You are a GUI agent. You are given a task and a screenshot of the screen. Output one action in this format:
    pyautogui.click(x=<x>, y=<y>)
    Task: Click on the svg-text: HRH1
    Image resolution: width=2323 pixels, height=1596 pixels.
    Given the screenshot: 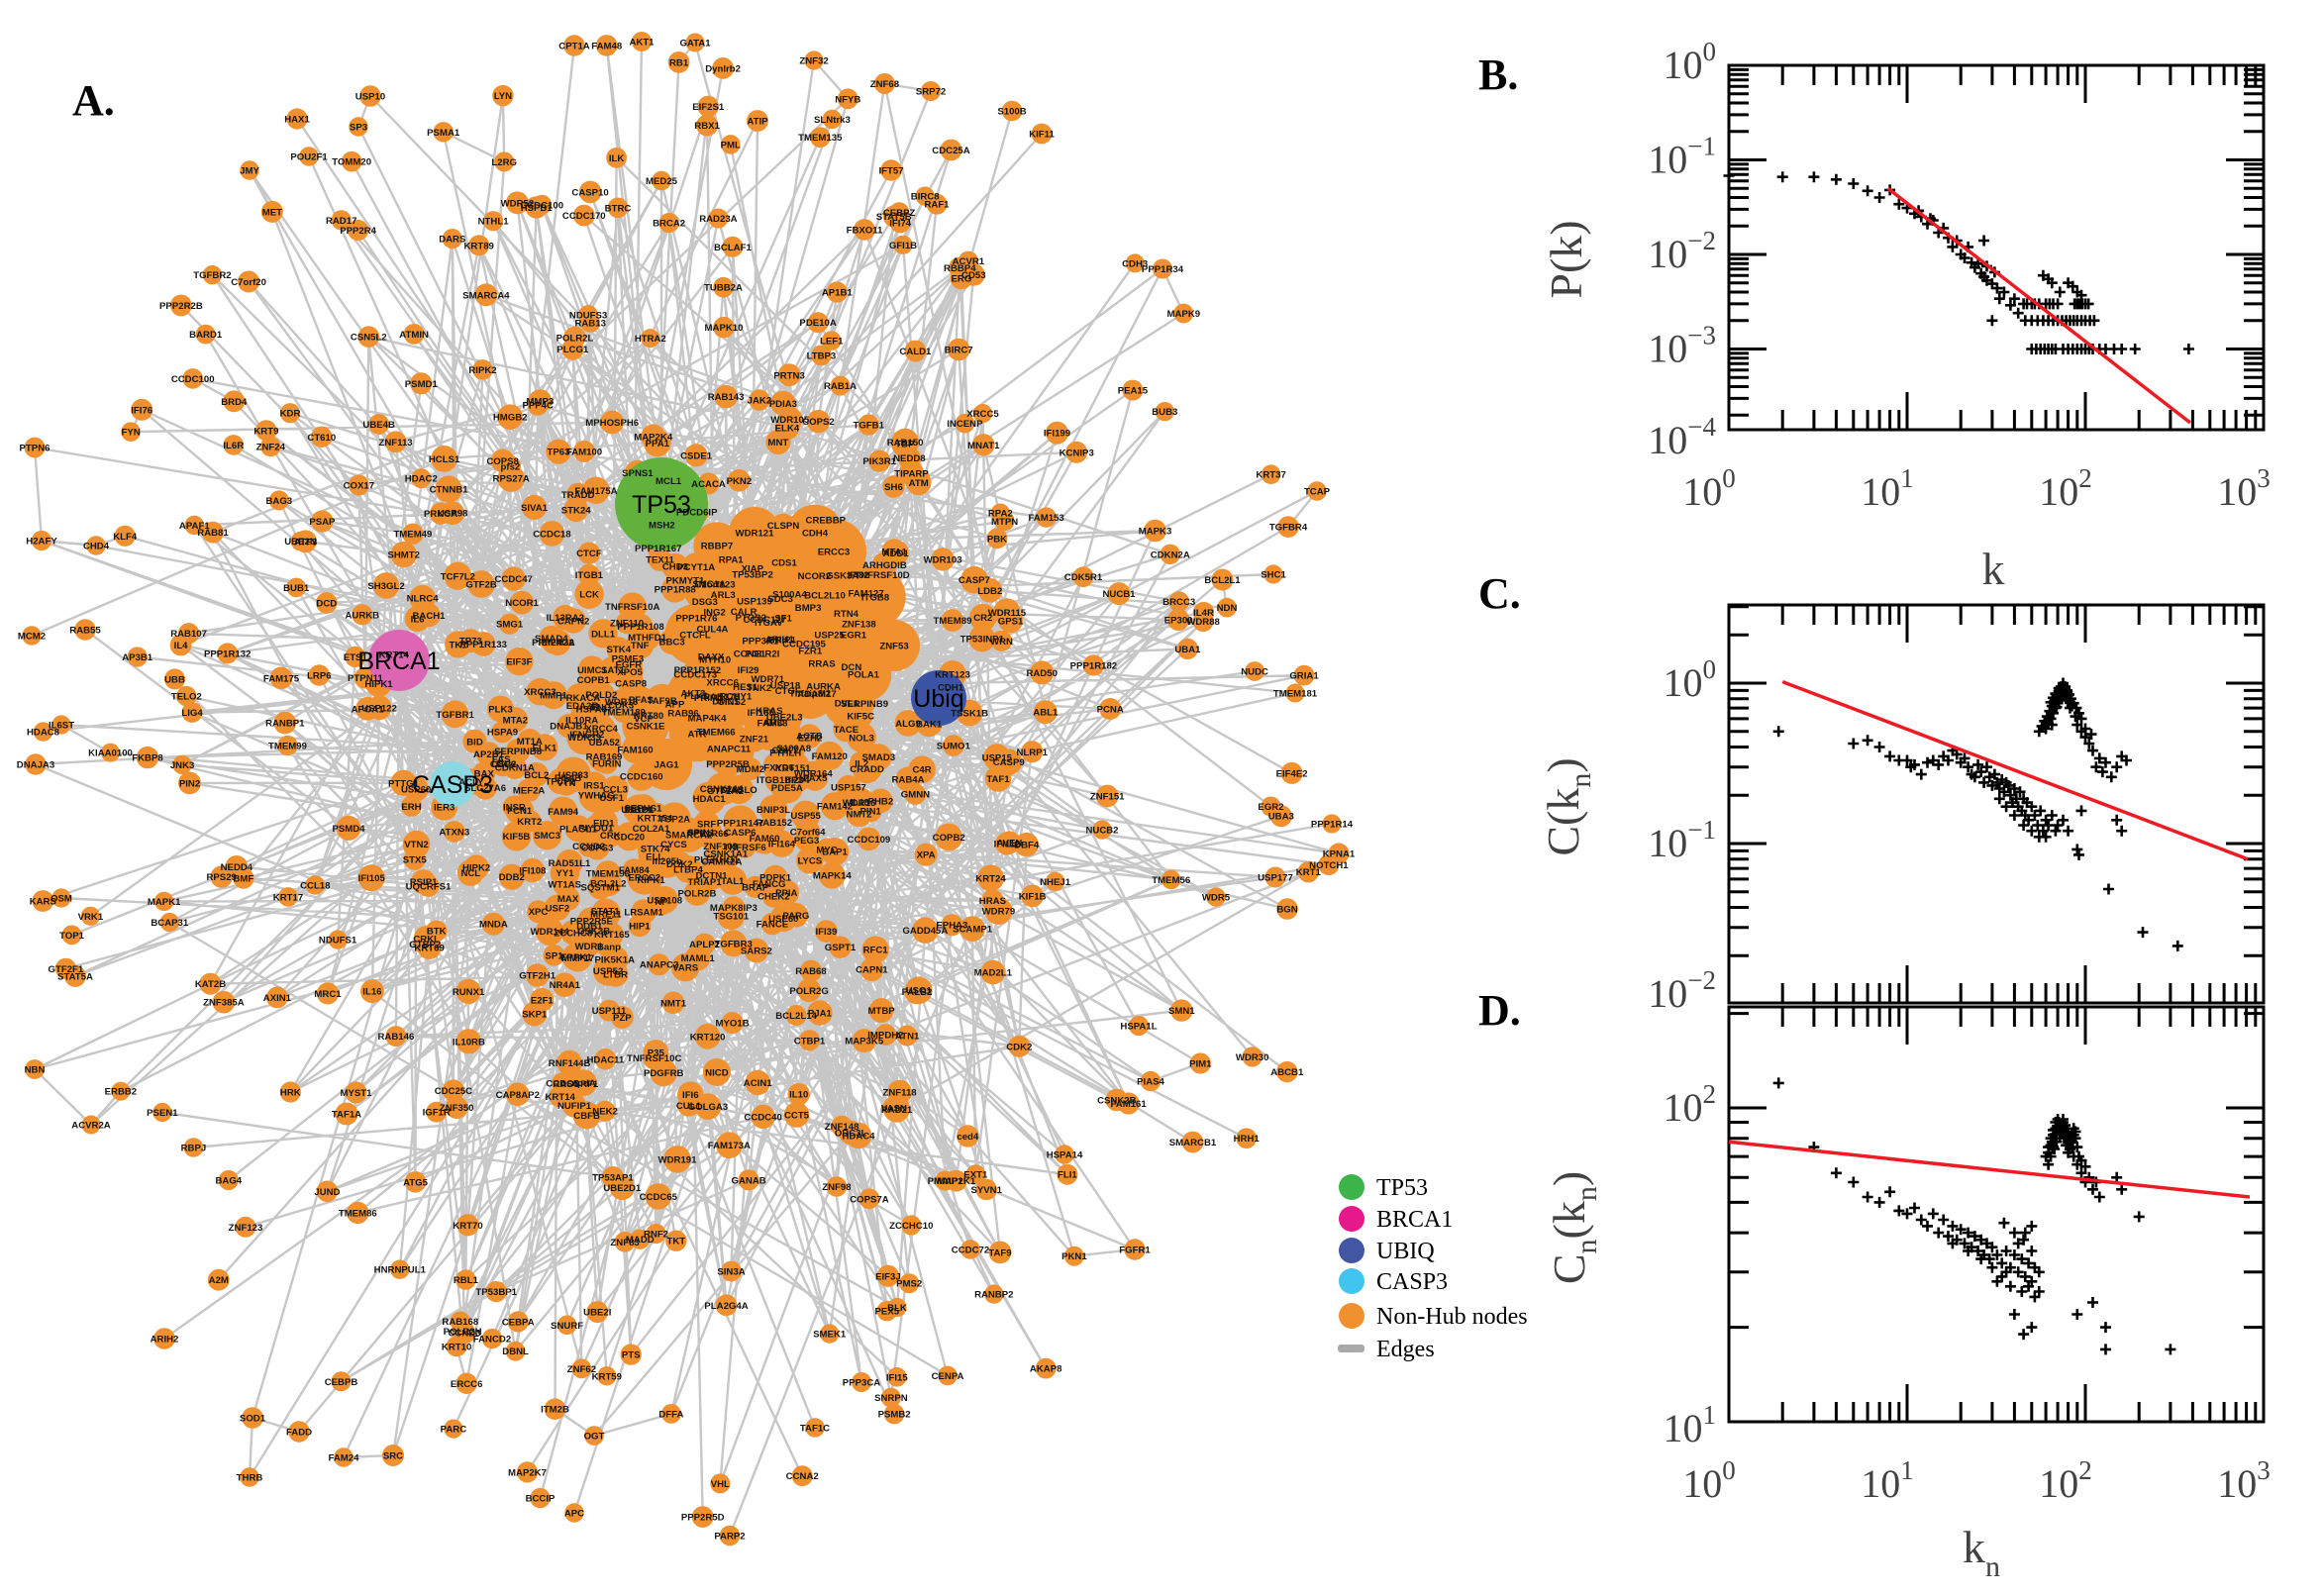 What is the action you would take?
    pyautogui.click(x=1248, y=1139)
    